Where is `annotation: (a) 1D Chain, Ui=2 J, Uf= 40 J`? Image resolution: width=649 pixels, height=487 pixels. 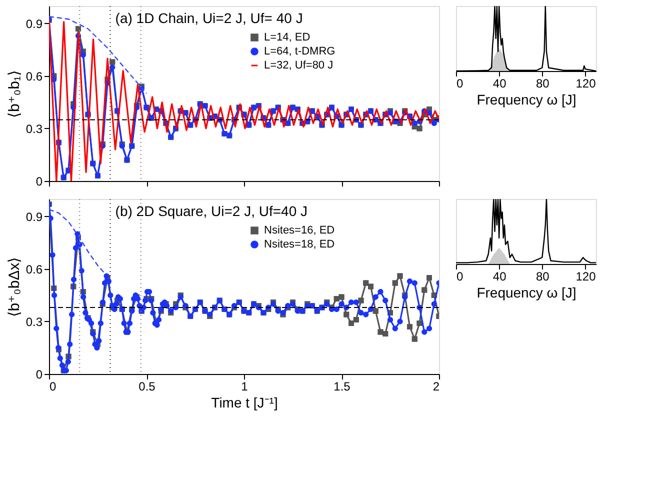 annotation: (a) 1D Chain, Ui=2 J, Uf= 40 J is located at coordinates (209, 18).